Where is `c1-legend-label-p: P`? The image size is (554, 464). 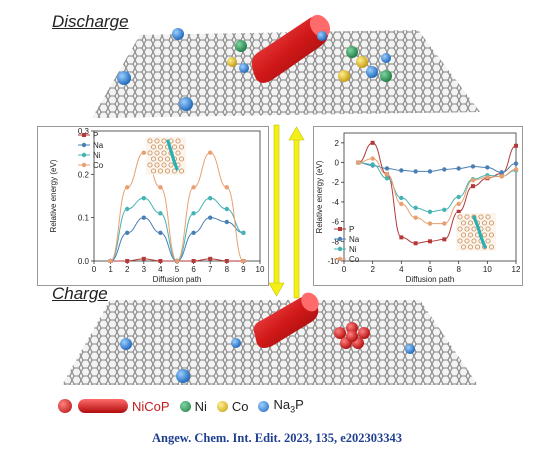
c1-legend-label-p: P is located at coordinates (351, 229).